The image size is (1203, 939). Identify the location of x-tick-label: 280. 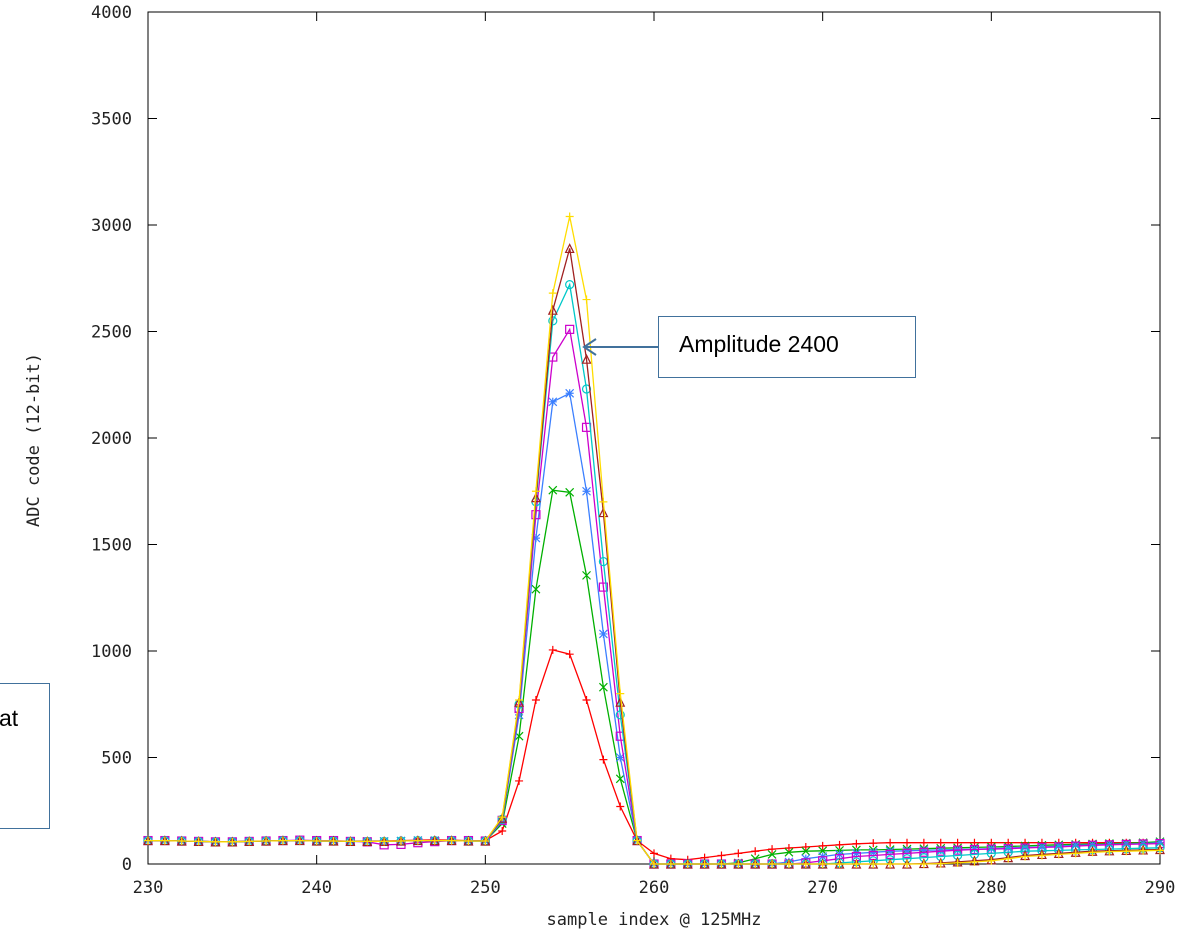
(991, 888).